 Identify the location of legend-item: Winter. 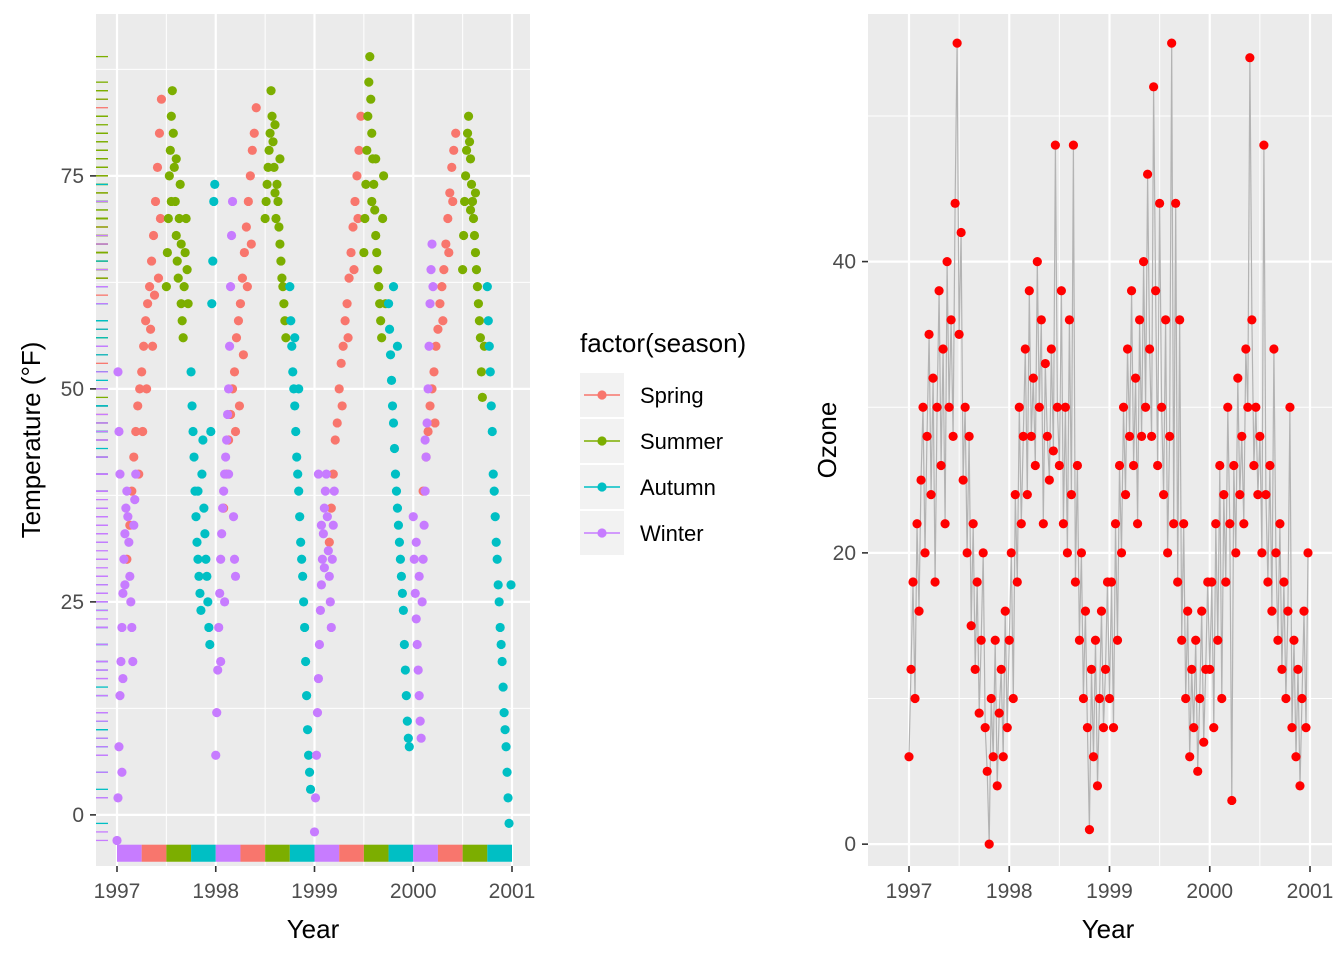
(642, 533).